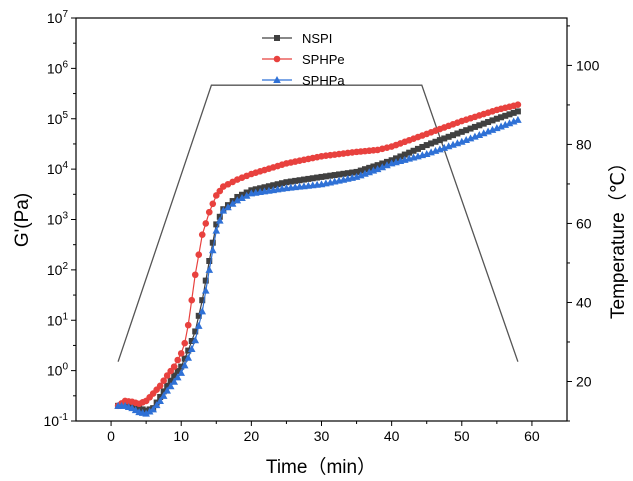  What do you see at coordinates (532, 436) in the screenshot?
I see `x-tick-label: 60` at bounding box center [532, 436].